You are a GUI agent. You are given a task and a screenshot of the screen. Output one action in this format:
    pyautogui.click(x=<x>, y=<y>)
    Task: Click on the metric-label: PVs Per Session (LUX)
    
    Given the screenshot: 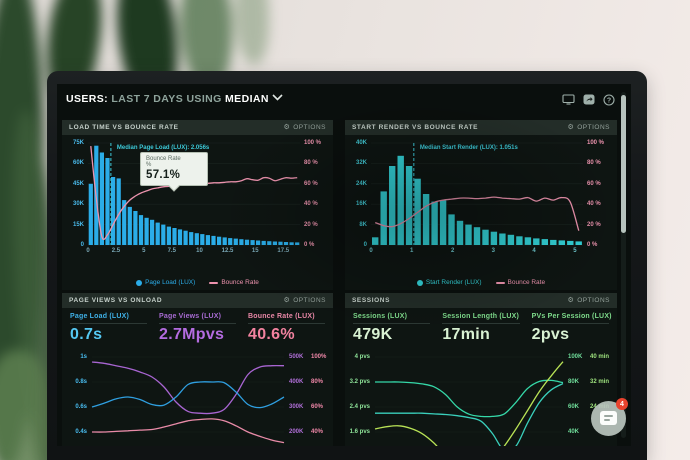 What is the action you would take?
    pyautogui.click(x=571, y=316)
    